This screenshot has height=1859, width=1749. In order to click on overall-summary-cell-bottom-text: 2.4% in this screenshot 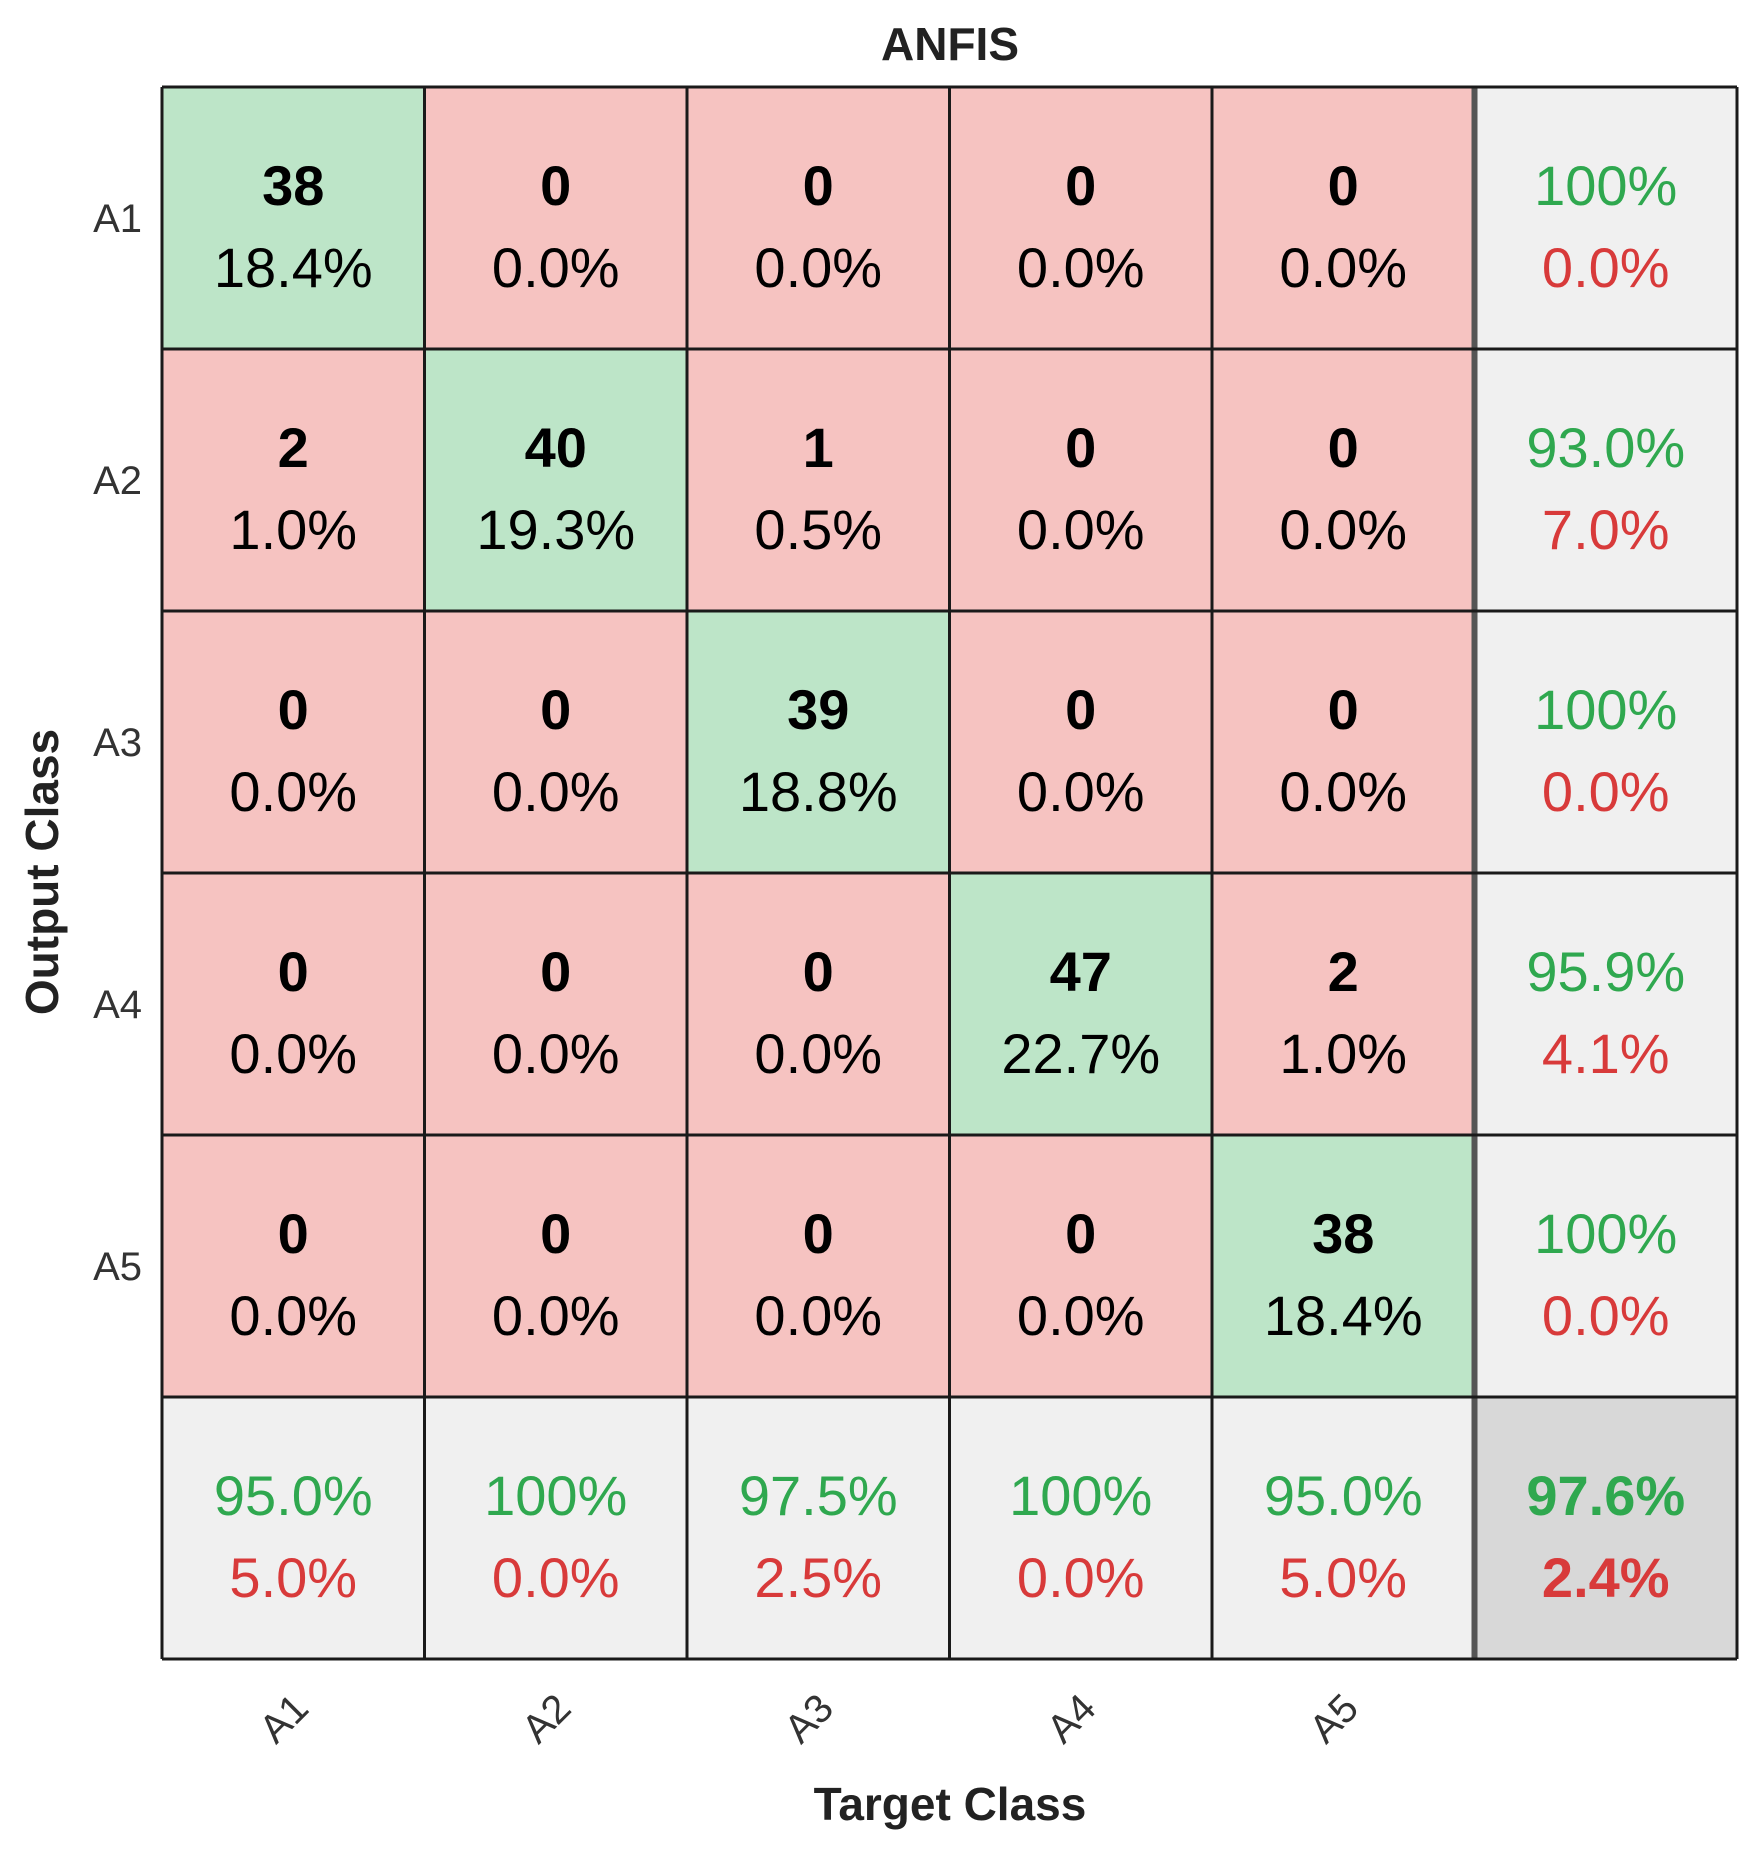, I will do `click(1606, 1577)`.